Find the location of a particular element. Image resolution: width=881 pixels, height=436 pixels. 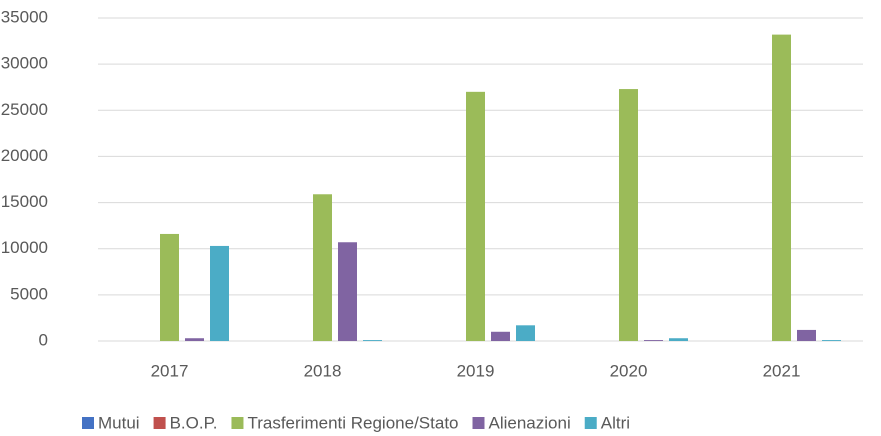

y-tick-label: 0 is located at coordinates (43, 339).